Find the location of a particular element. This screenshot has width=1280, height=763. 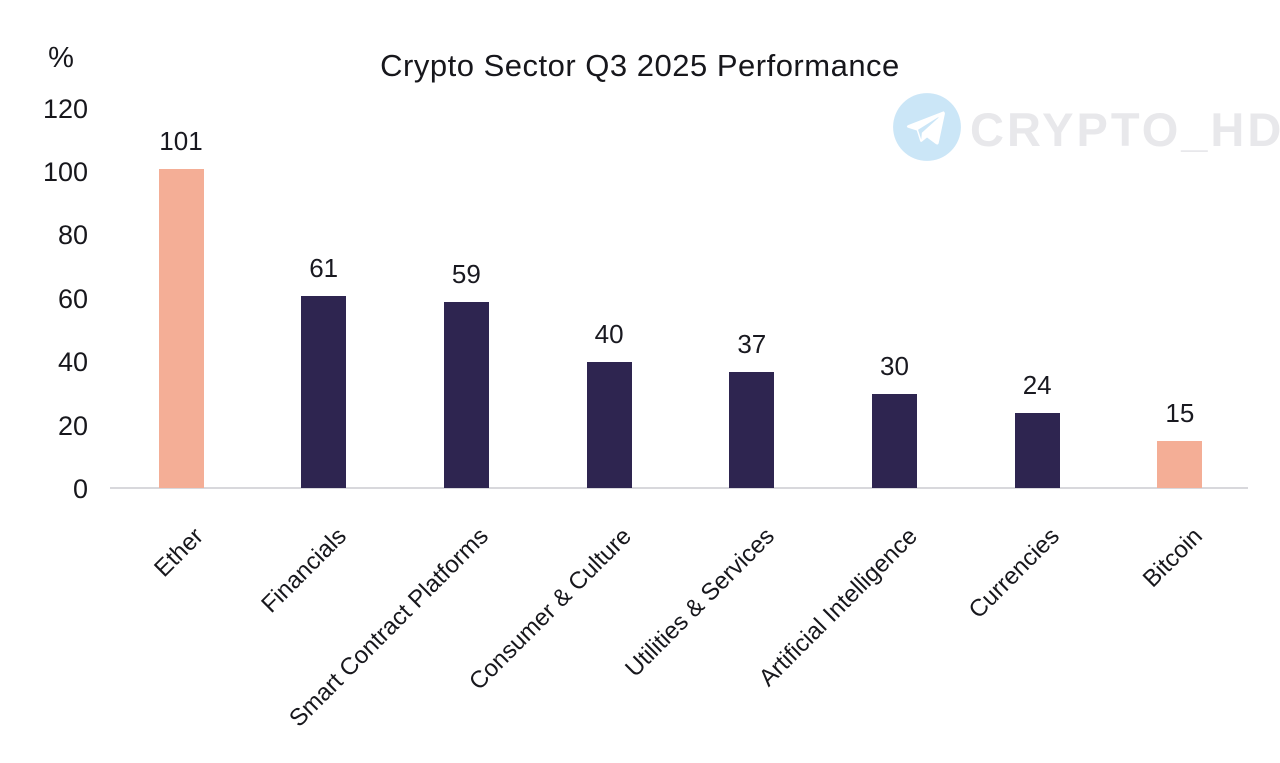

y-axis-unit-label: % is located at coordinates (61, 58).